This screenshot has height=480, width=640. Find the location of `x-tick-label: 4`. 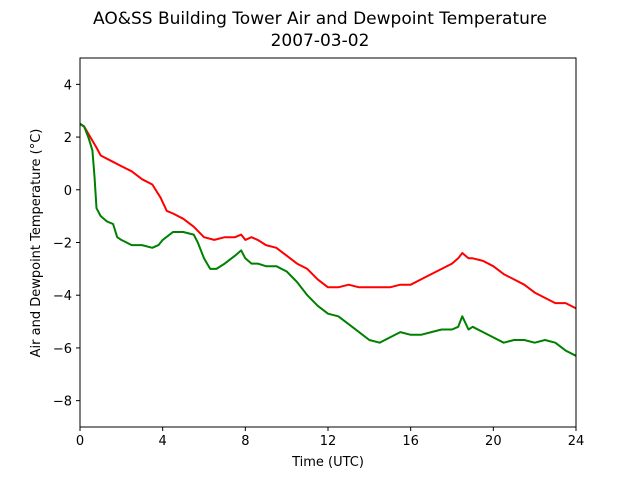

x-tick-label: 4 is located at coordinates (163, 441).